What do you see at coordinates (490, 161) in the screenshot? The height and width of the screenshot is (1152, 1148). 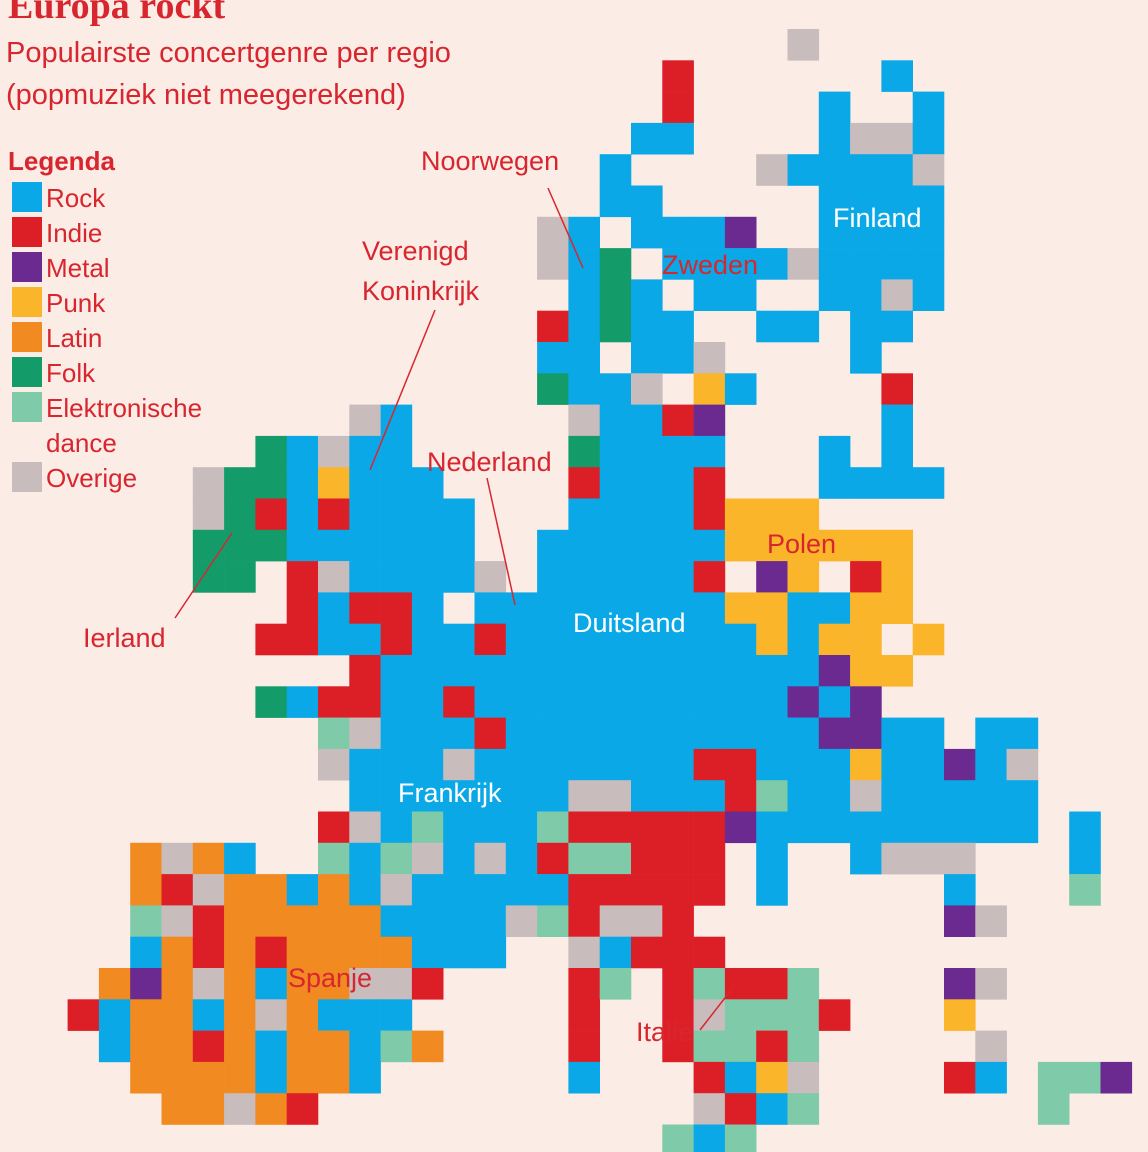 I see `region-label: Noorwegen` at bounding box center [490, 161].